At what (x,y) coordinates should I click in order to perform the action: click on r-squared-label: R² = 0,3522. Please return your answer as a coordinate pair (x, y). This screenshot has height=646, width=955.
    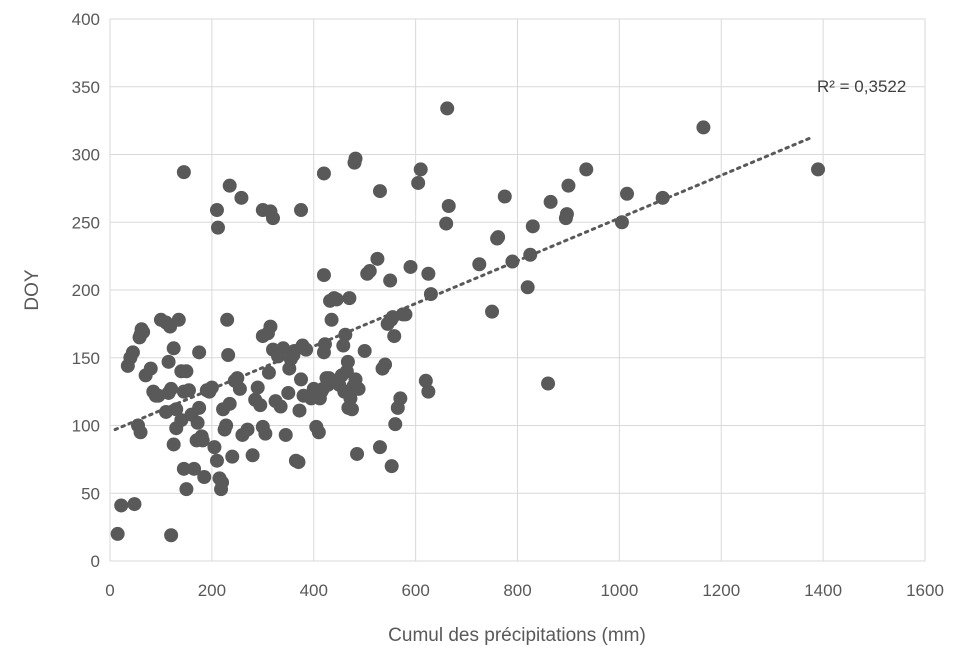
    Looking at the image, I should click on (861, 86).